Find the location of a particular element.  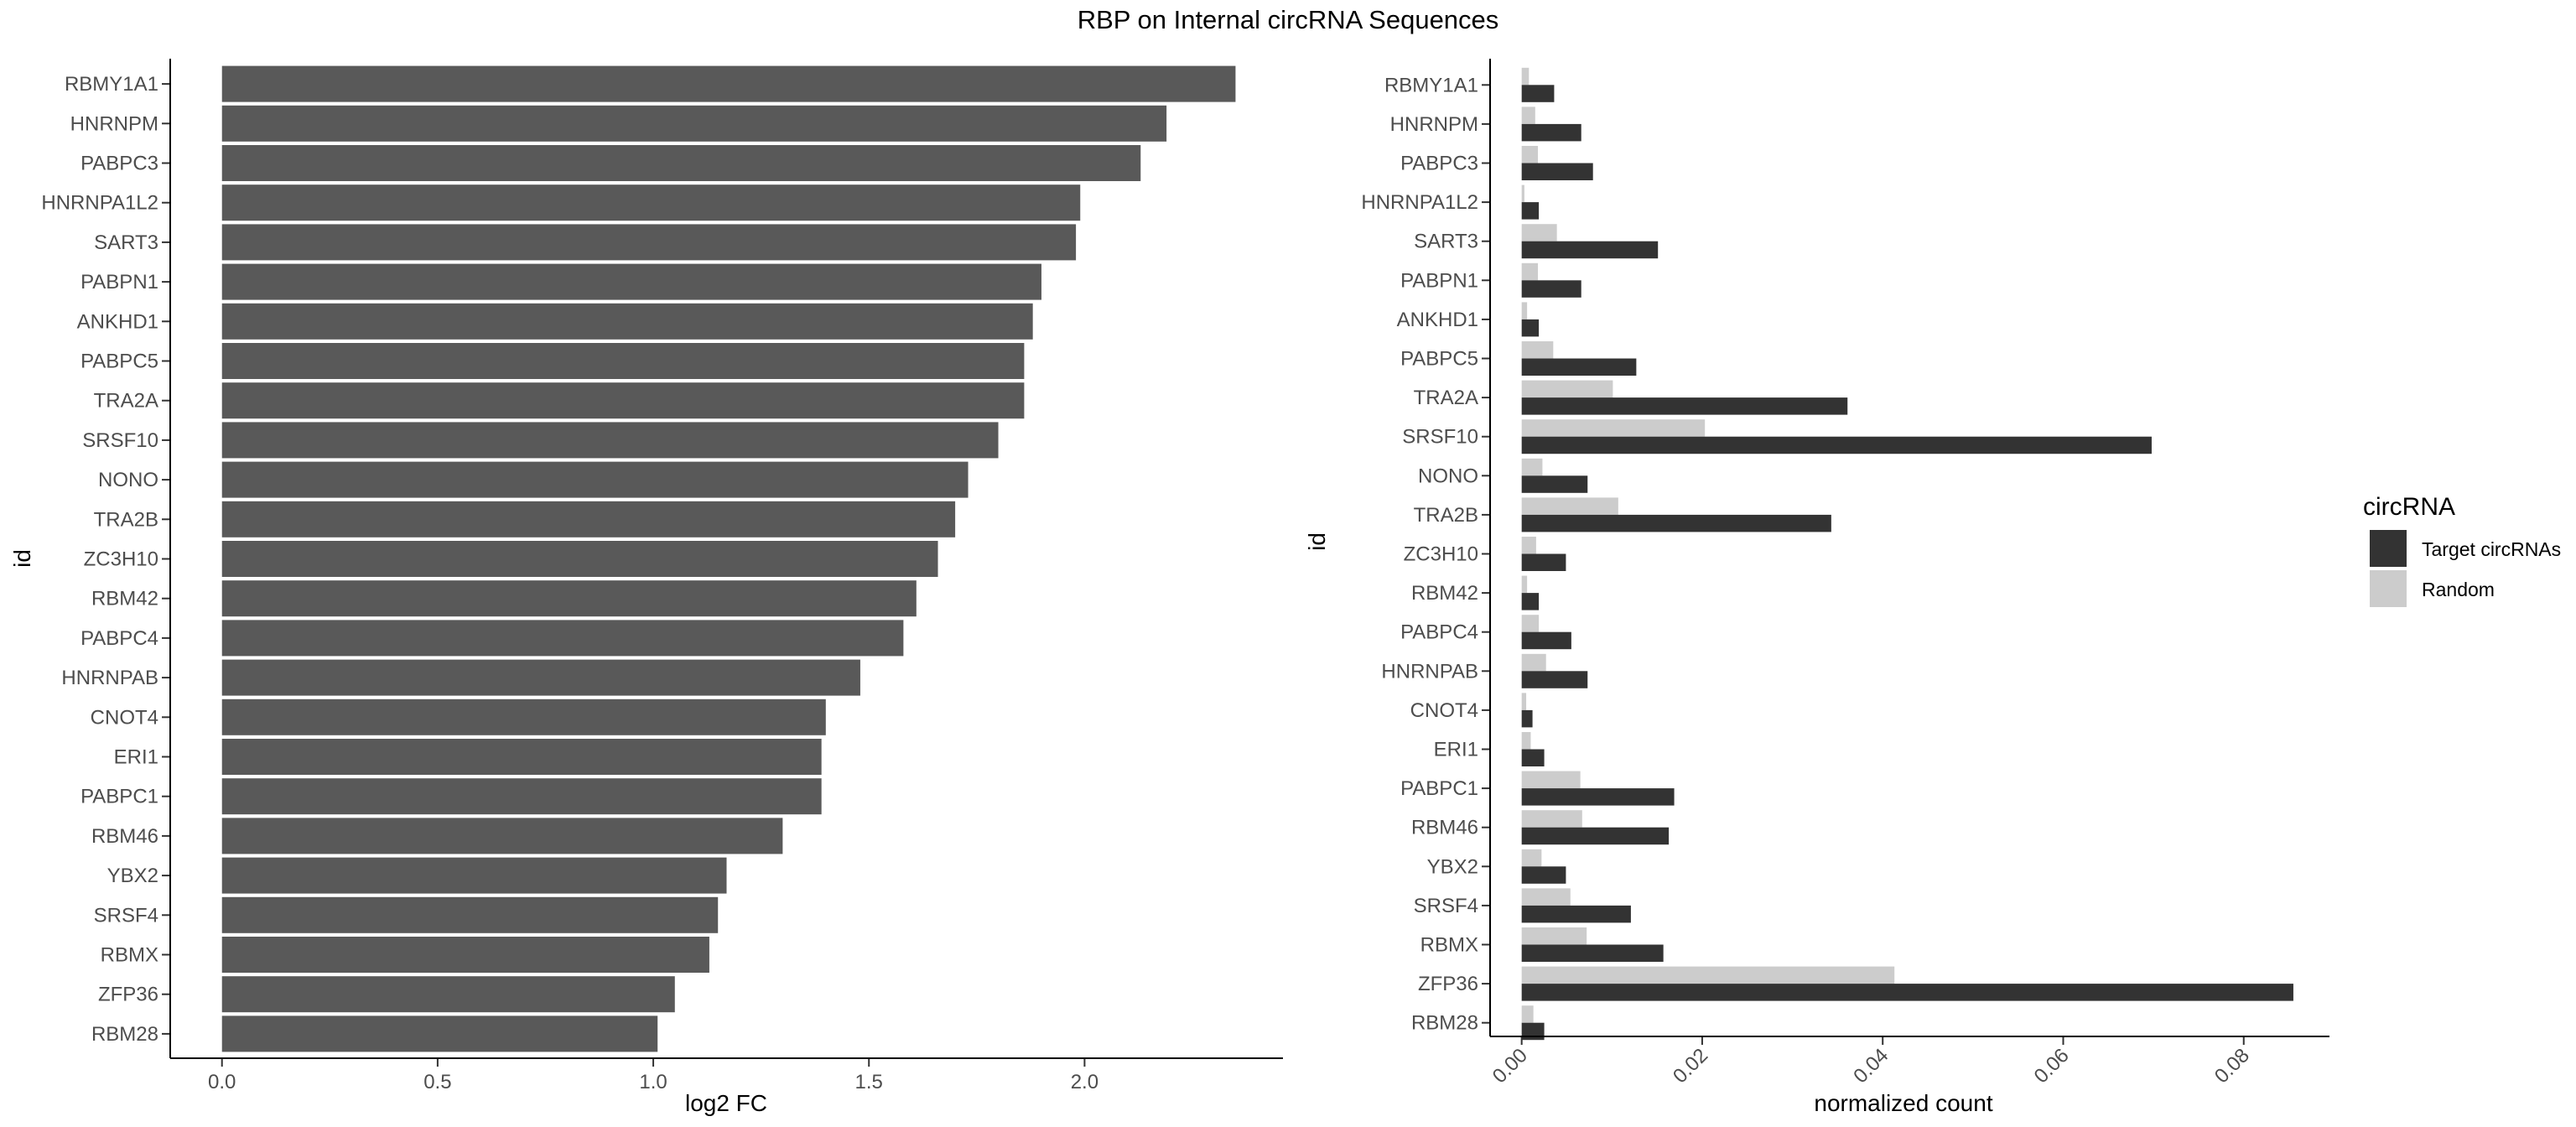

x-tick-label: 0.5 is located at coordinates (437, 1082).